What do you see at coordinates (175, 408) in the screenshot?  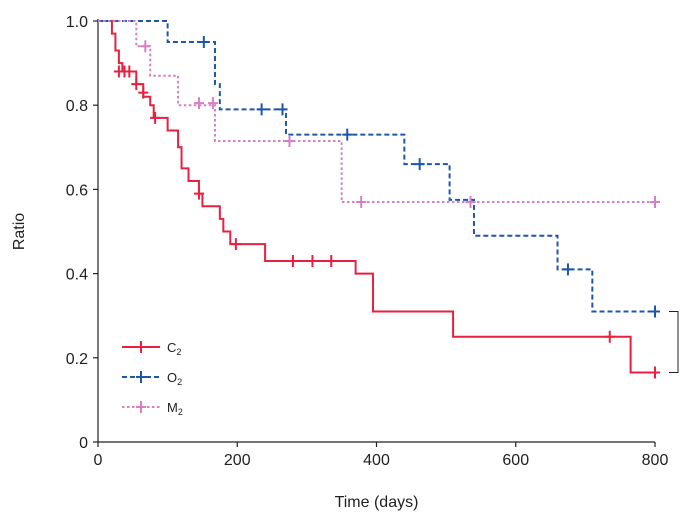 I see `legend-label: M2` at bounding box center [175, 408].